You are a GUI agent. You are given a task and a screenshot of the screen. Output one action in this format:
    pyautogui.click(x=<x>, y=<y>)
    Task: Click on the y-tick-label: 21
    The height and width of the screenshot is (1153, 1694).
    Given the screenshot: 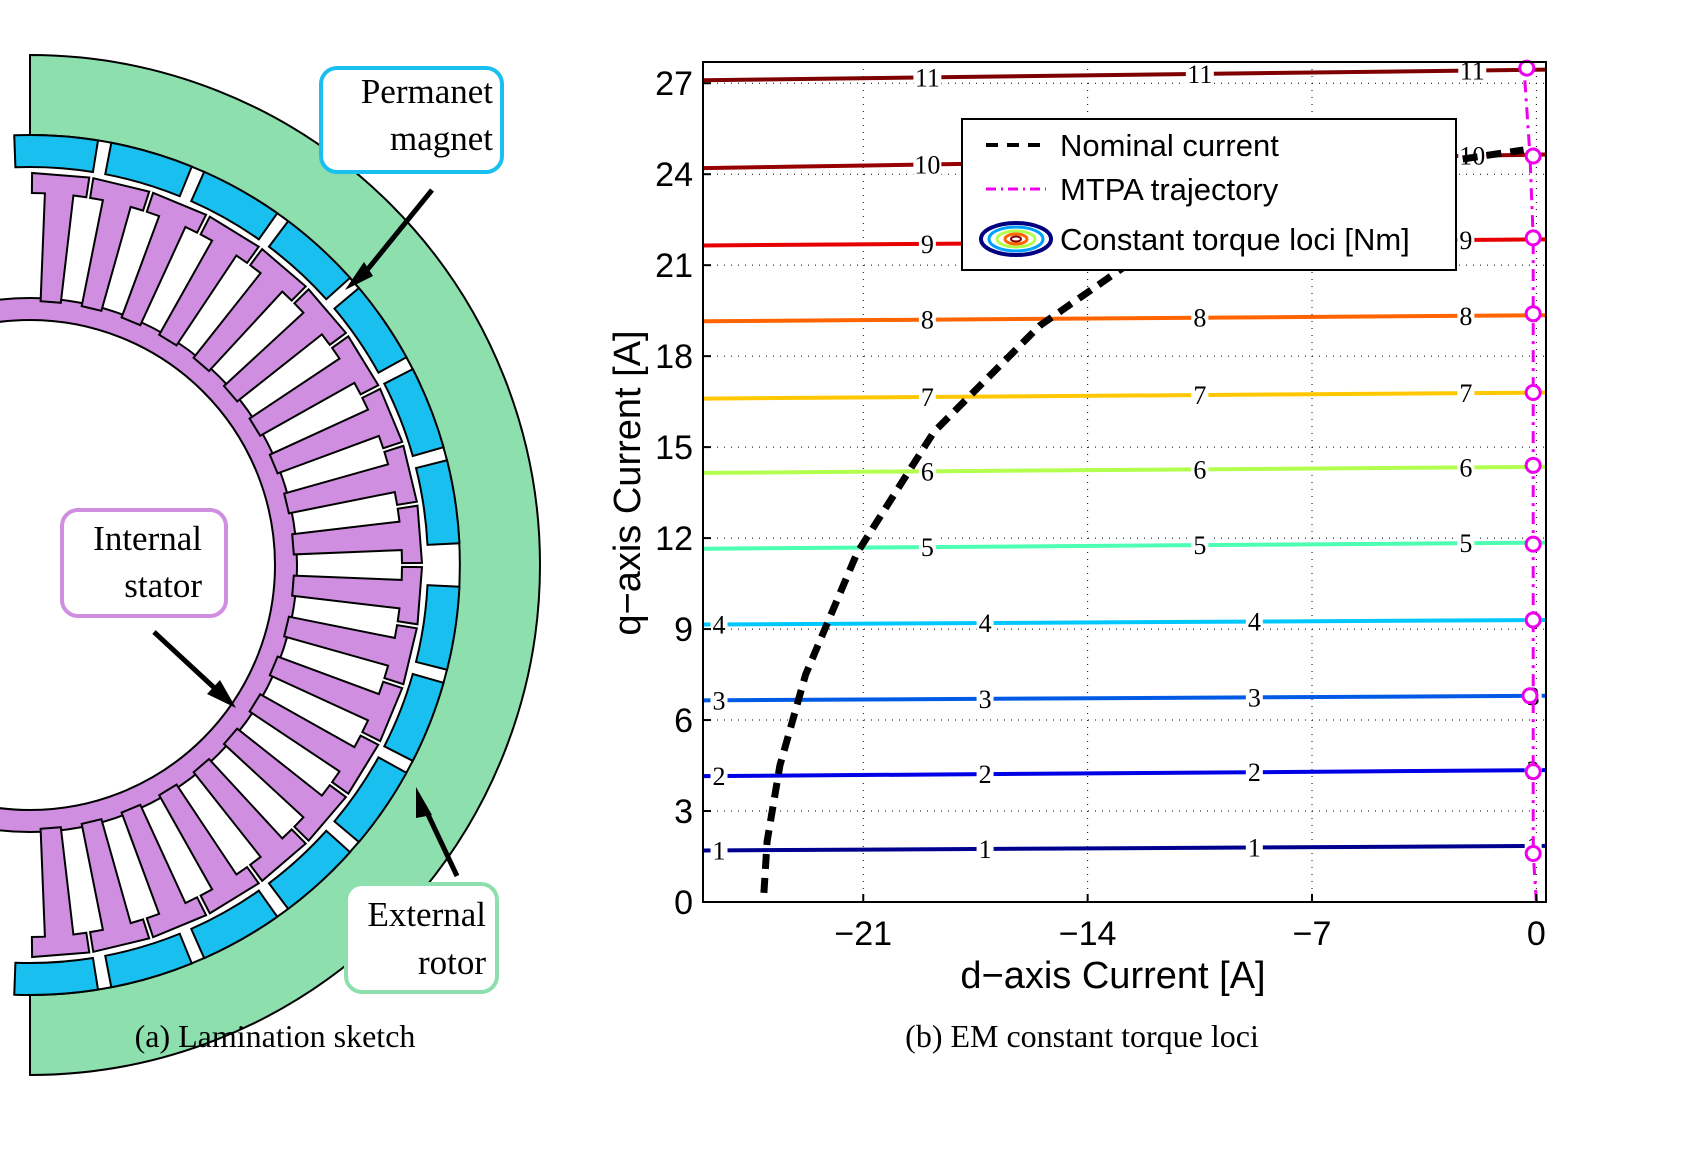 What is the action you would take?
    pyautogui.click(x=674, y=266)
    